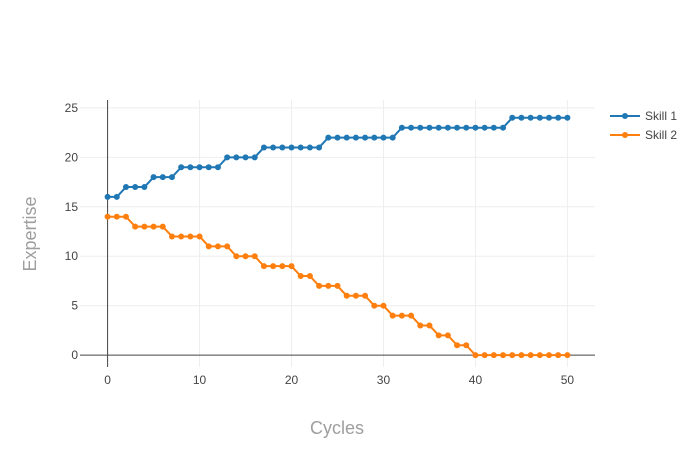 The width and height of the screenshot is (700, 450). Describe the element at coordinates (643, 135) in the screenshot. I see `legend-item-skill-2: Skill 2` at that location.